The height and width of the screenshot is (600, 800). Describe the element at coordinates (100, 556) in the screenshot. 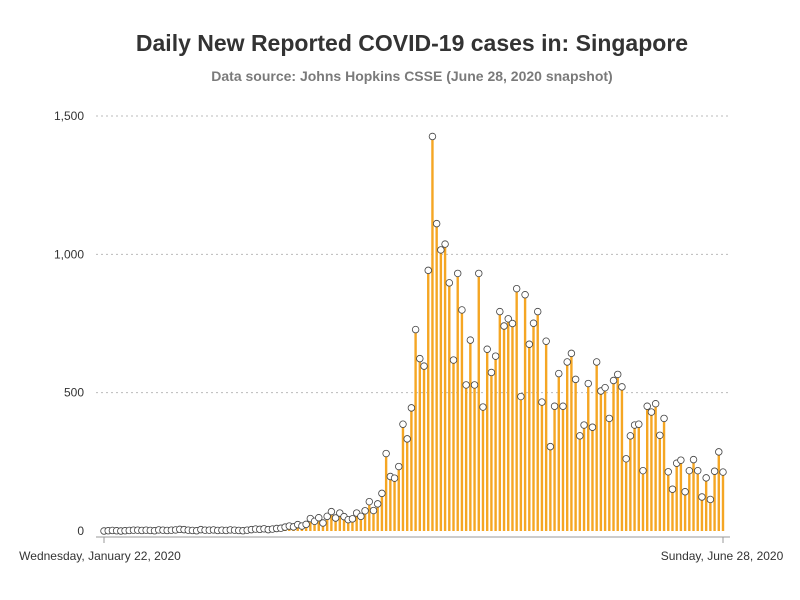

I see `x-tick-label: Wednesday, January 22, 2020` at that location.